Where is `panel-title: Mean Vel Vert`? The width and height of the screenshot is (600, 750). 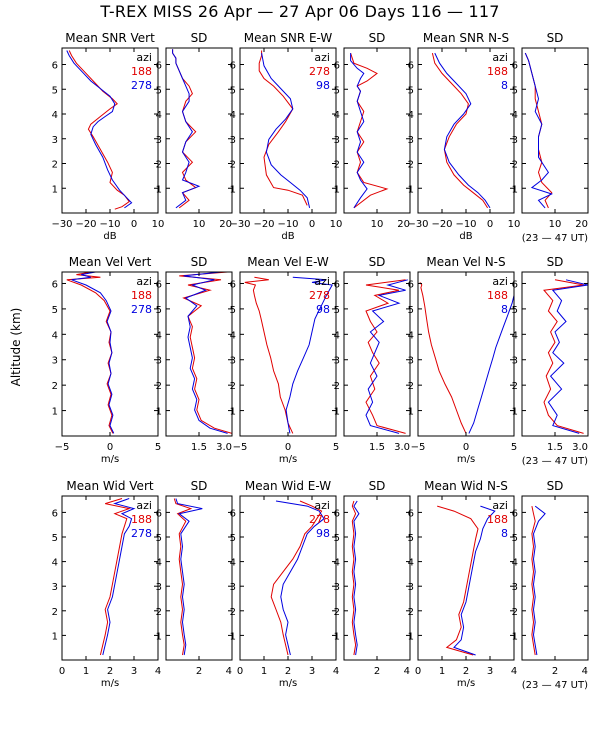 panel-title: Mean Vel Vert is located at coordinates (110, 262).